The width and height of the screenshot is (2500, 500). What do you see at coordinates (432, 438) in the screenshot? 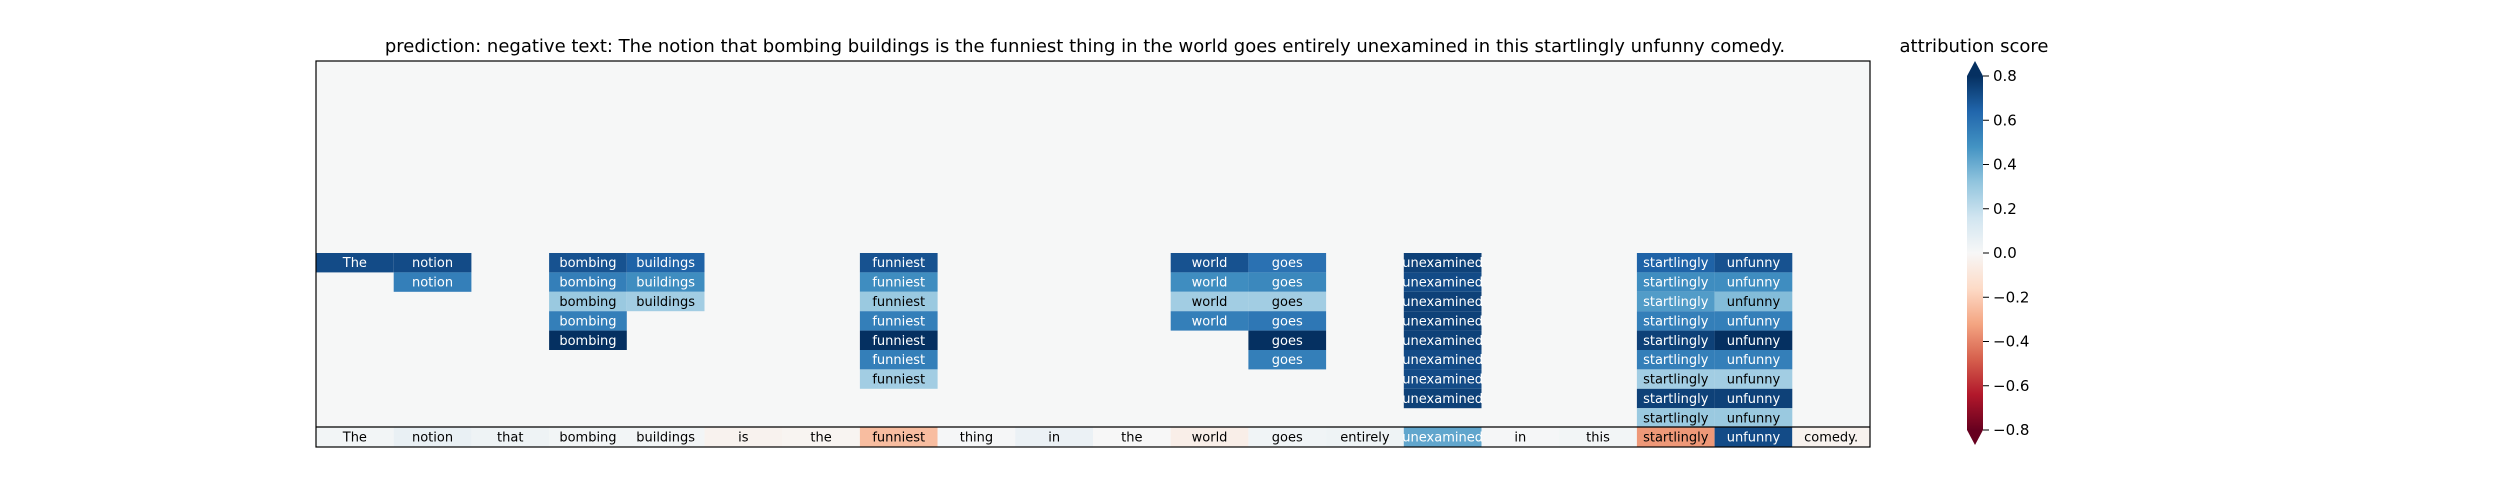
I see `token-label: notion` at bounding box center [432, 438].